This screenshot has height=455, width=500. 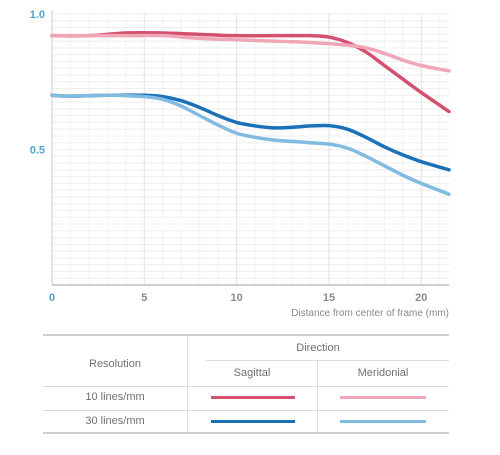 What do you see at coordinates (318, 348) in the screenshot?
I see `legend-direction-header: Direction` at bounding box center [318, 348].